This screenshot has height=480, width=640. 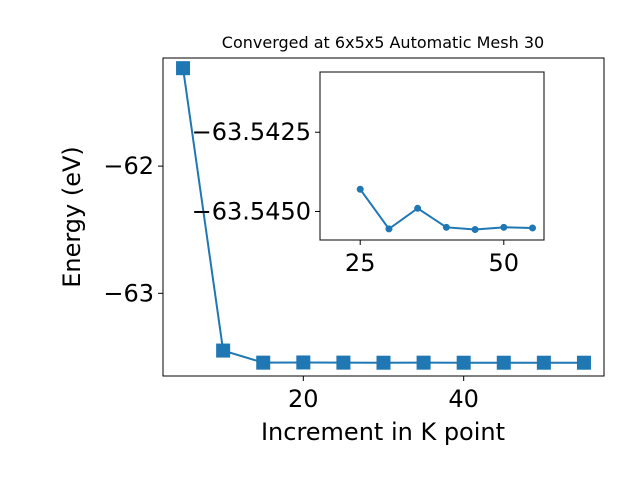 What do you see at coordinates (303, 399) in the screenshot?
I see `main-x-tick-label: 20` at bounding box center [303, 399].